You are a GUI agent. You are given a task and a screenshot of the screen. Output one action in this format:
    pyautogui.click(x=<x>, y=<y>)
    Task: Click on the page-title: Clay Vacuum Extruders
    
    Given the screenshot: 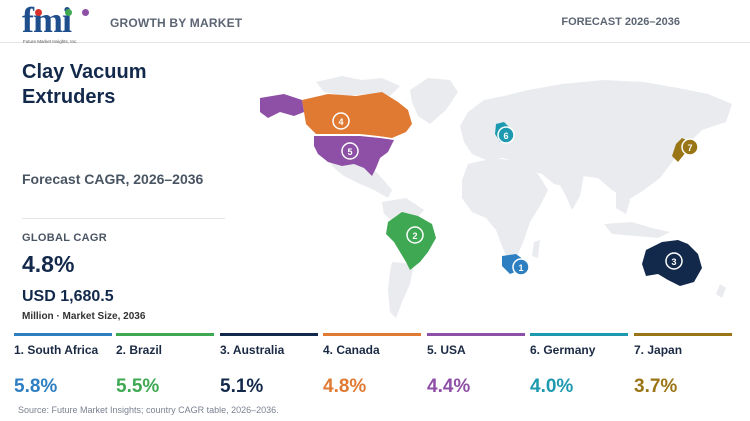 What is the action you would take?
    pyautogui.click(x=84, y=84)
    